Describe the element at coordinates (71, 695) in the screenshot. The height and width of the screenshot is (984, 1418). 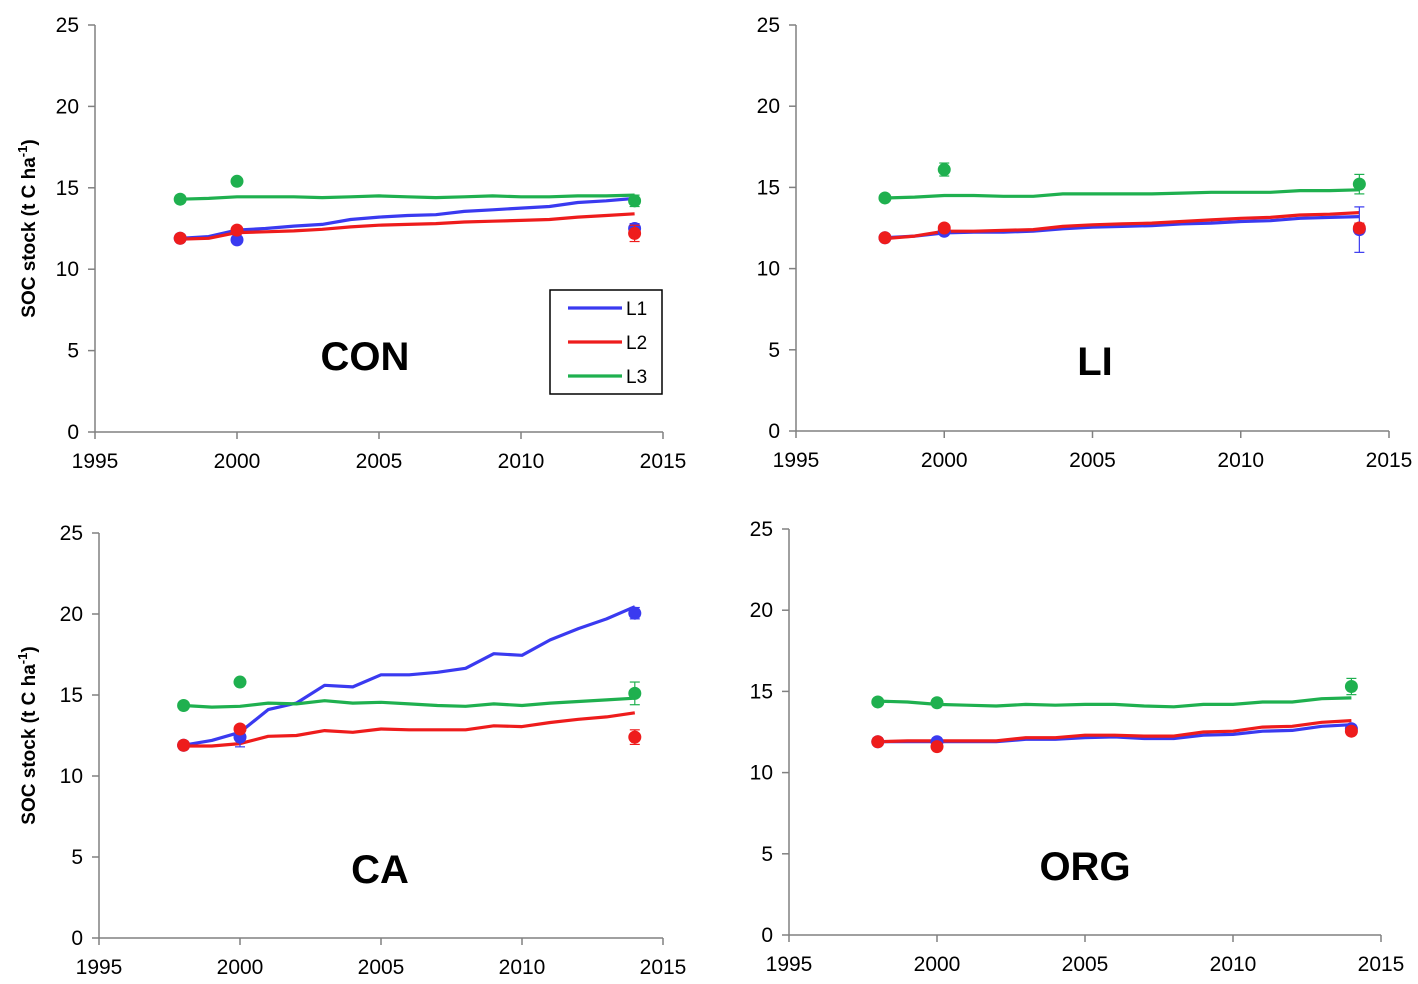
I see `y-tick-label: 15` at that location.